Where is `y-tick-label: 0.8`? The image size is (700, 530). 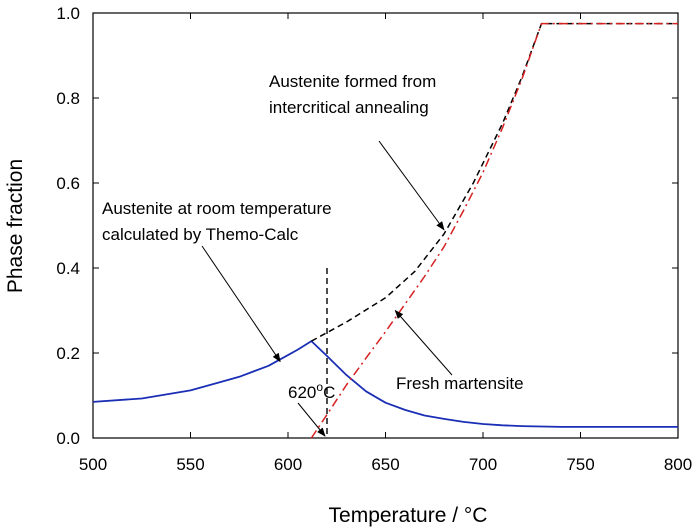
y-tick-label: 0.8 is located at coordinates (68, 98).